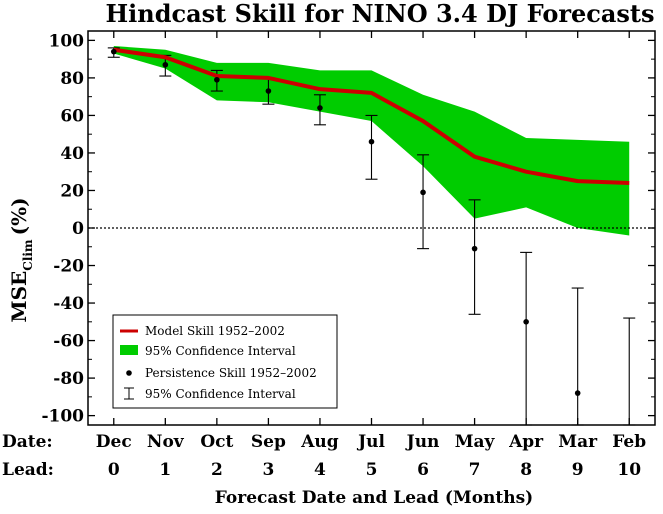 The image size is (663, 514). Describe the element at coordinates (28, 470) in the screenshot. I see `lead-row-label: Lead:` at that location.